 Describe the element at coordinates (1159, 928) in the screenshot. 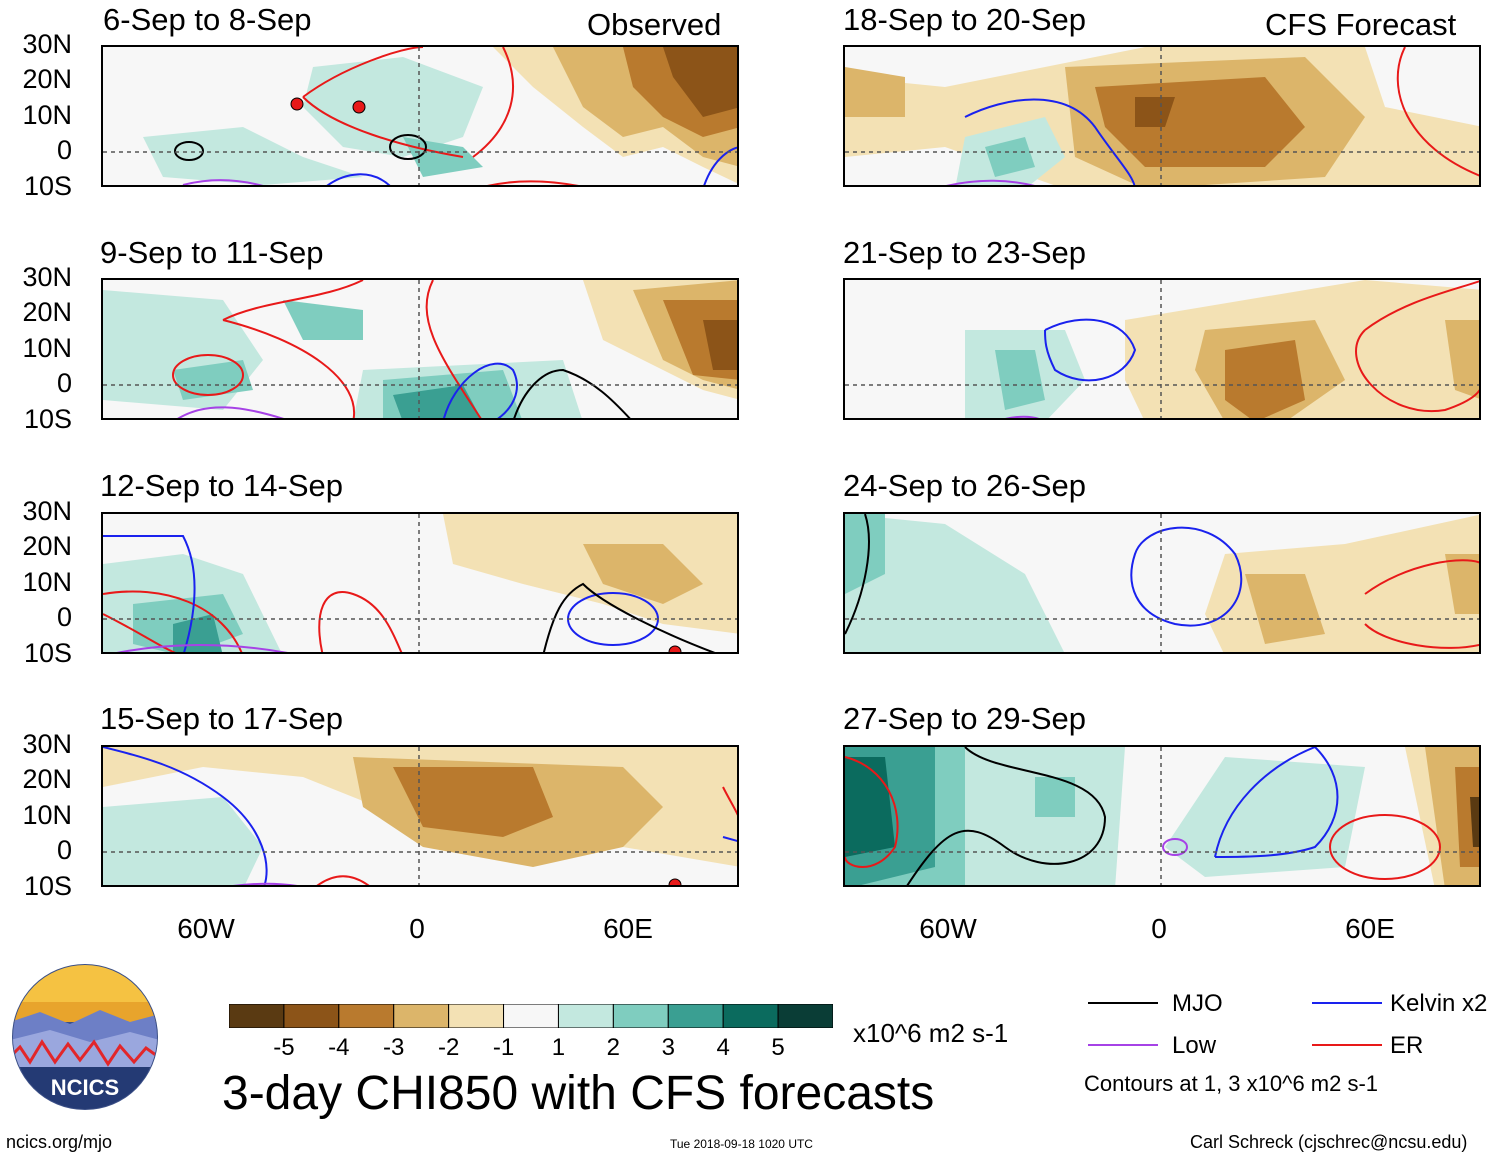

I see `lon-label-col2-0: 0` at that location.